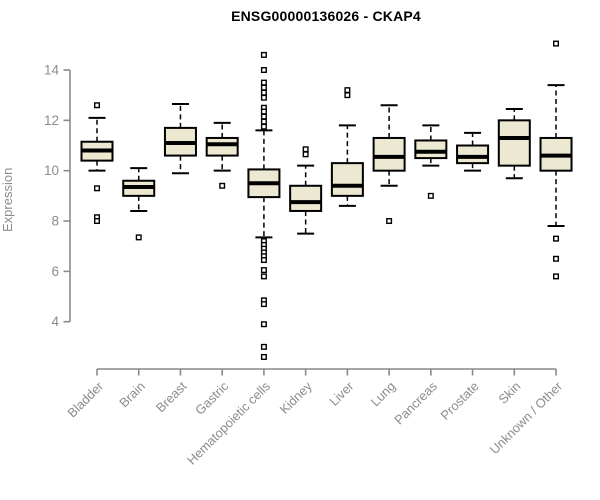 This screenshot has height=500, width=600. What do you see at coordinates (306, 198) in the screenshot?
I see `box-kidney` at bounding box center [306, 198].